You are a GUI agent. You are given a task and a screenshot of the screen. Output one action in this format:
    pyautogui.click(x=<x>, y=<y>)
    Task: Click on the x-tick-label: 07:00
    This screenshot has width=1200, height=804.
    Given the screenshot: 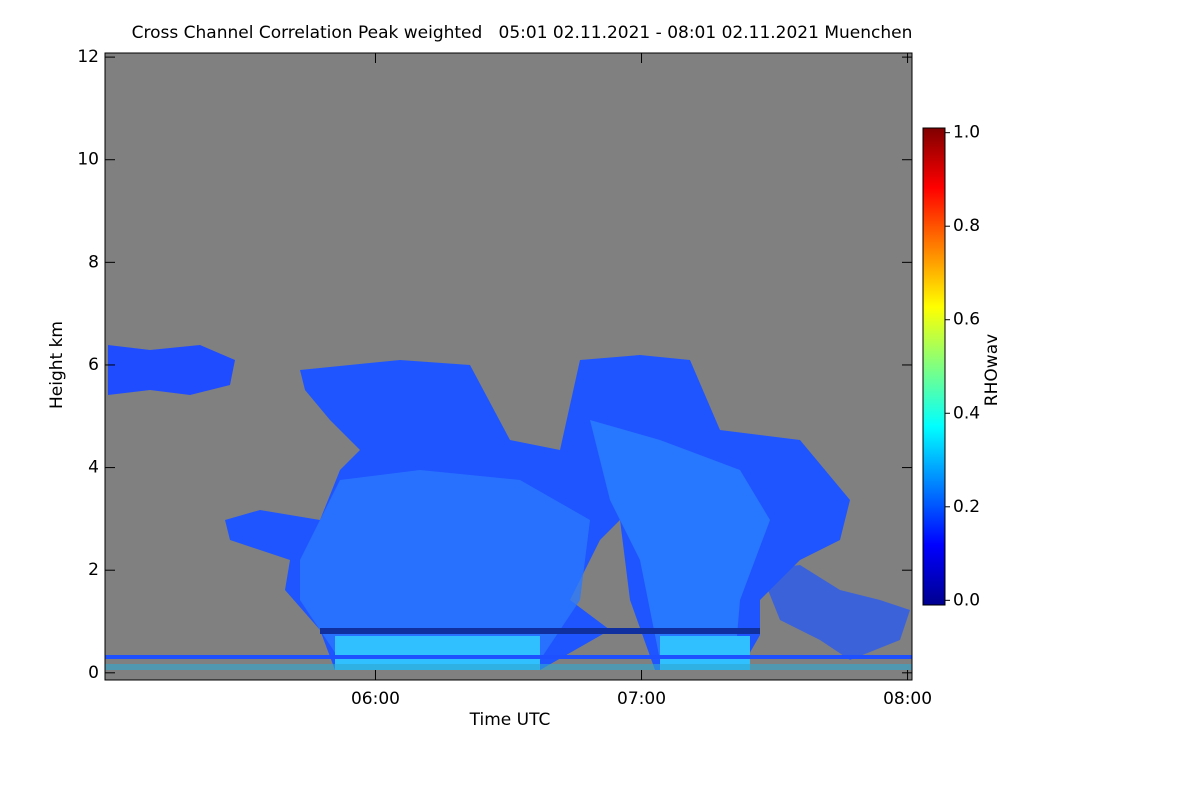 What is the action you would take?
    pyautogui.click(x=641, y=699)
    